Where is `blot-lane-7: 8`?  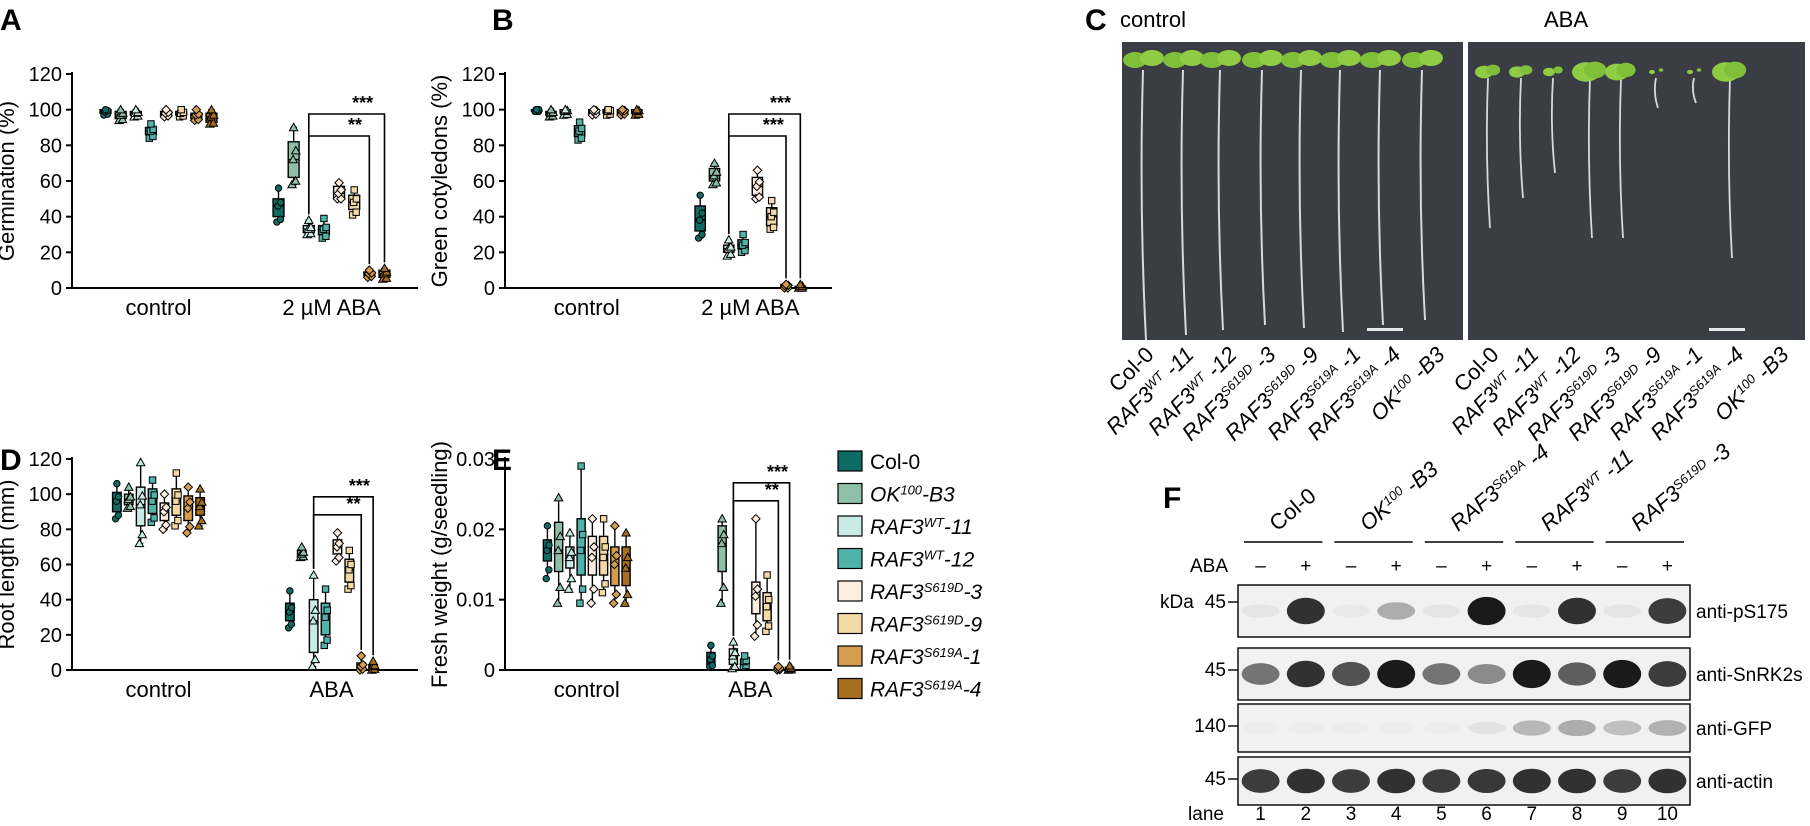
blot-lane-7: 8 is located at coordinates (1577, 812).